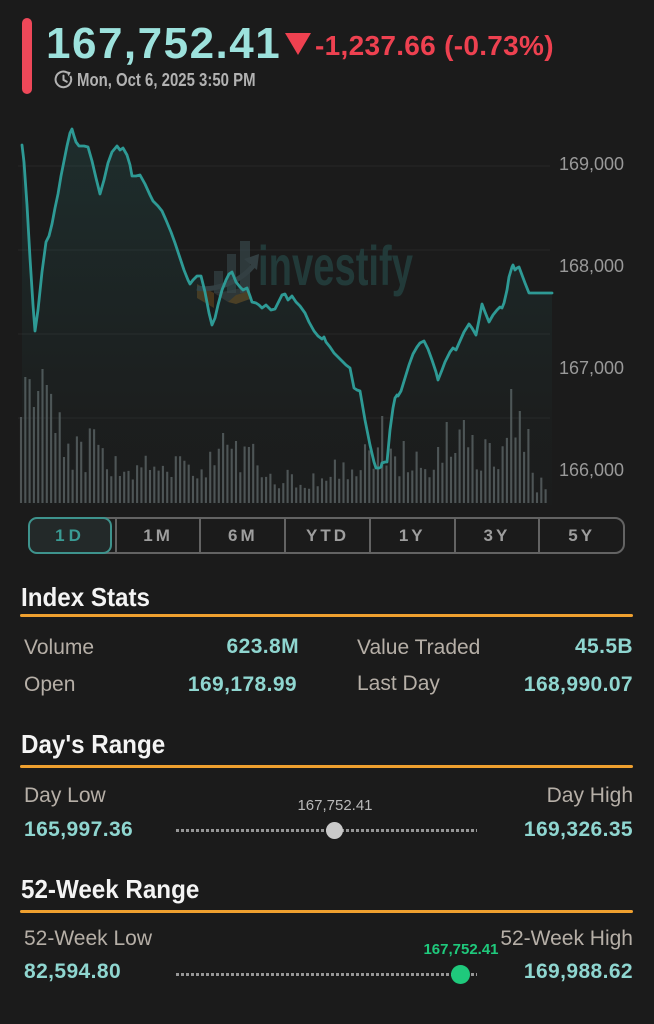 This screenshot has width=654, height=1024. Describe the element at coordinates (591, 470) in the screenshot. I see `svg-text: 166,000` at that location.